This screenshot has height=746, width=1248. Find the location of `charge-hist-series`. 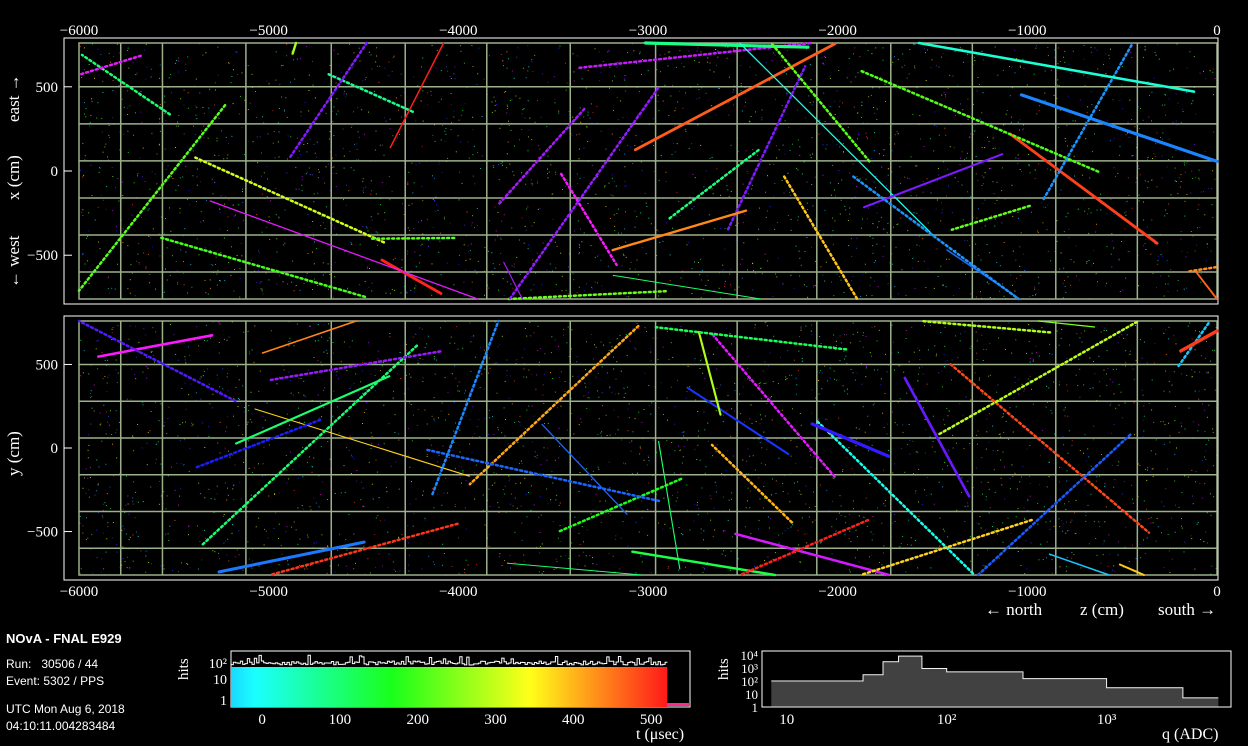

charge-hist-series is located at coordinates (995, 677).